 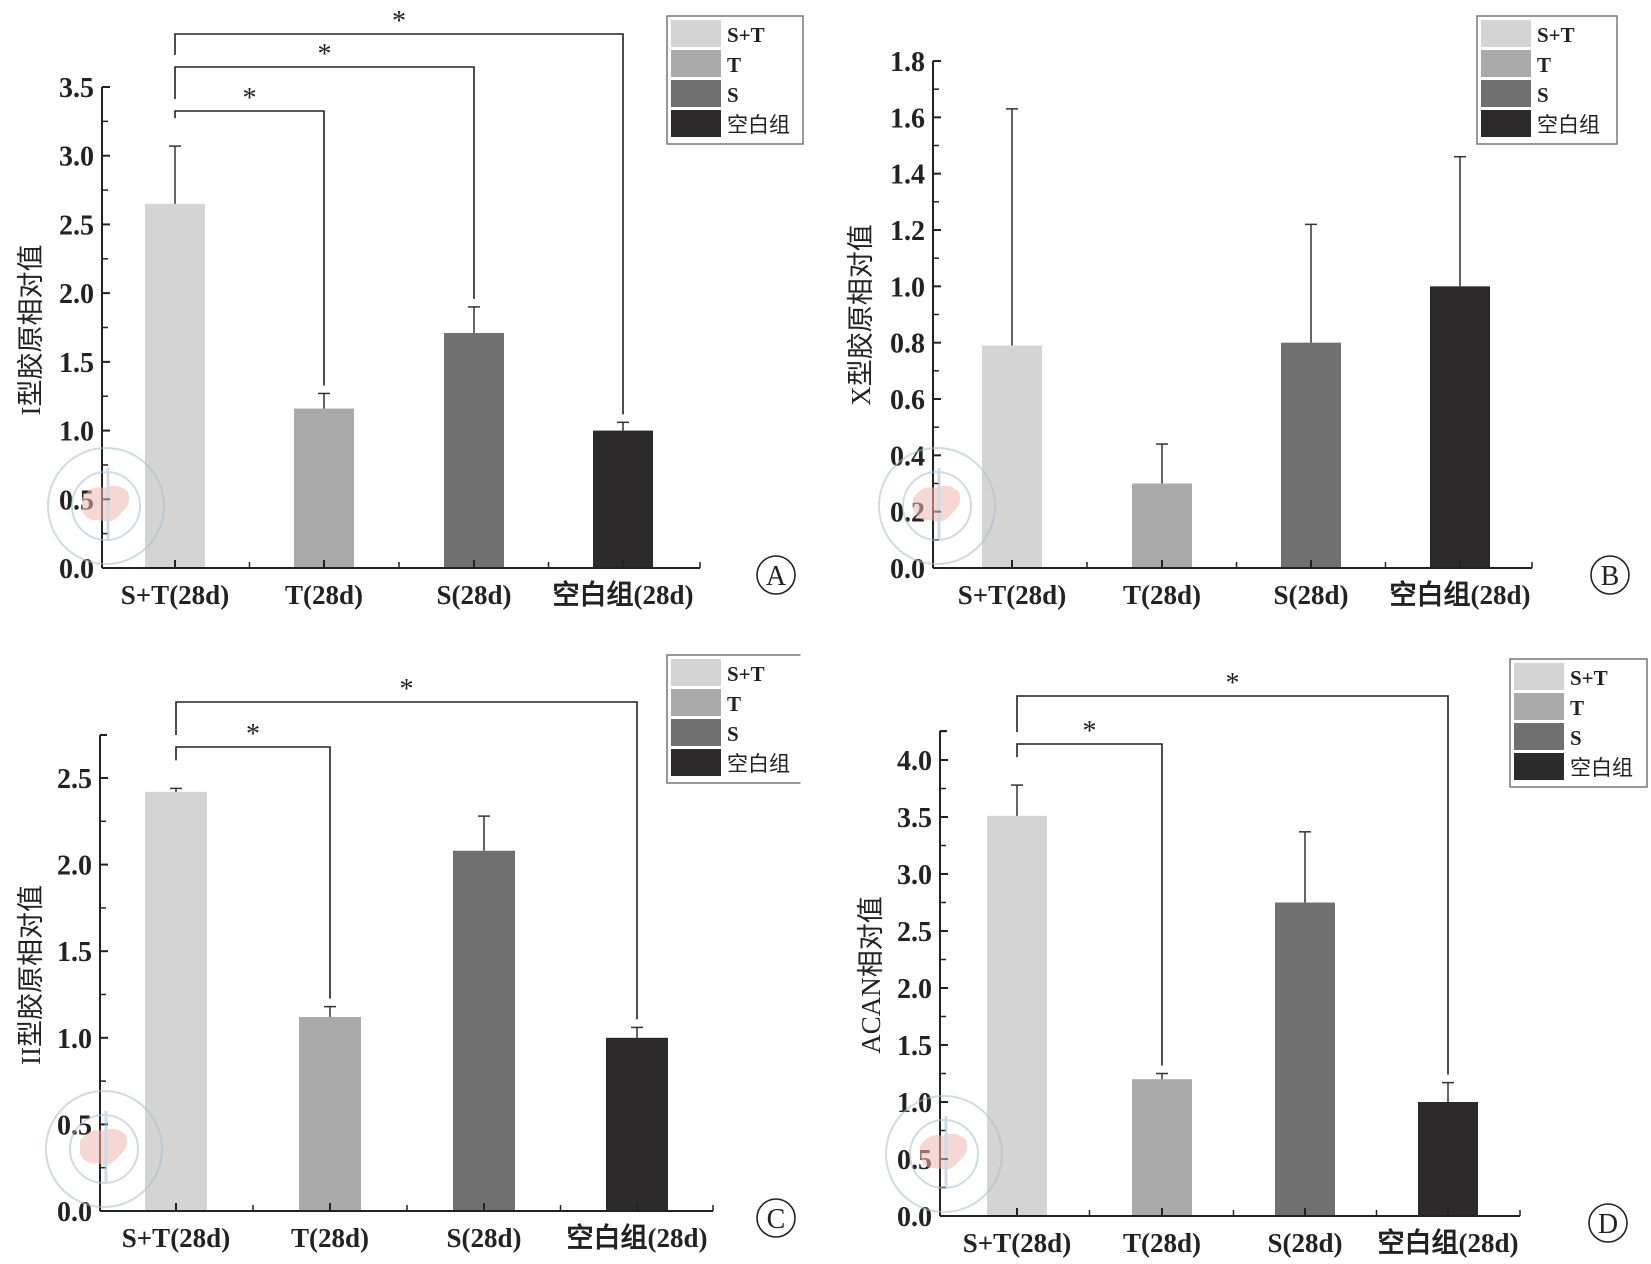 I want to click on panel-letter: B, so click(x=1610, y=576).